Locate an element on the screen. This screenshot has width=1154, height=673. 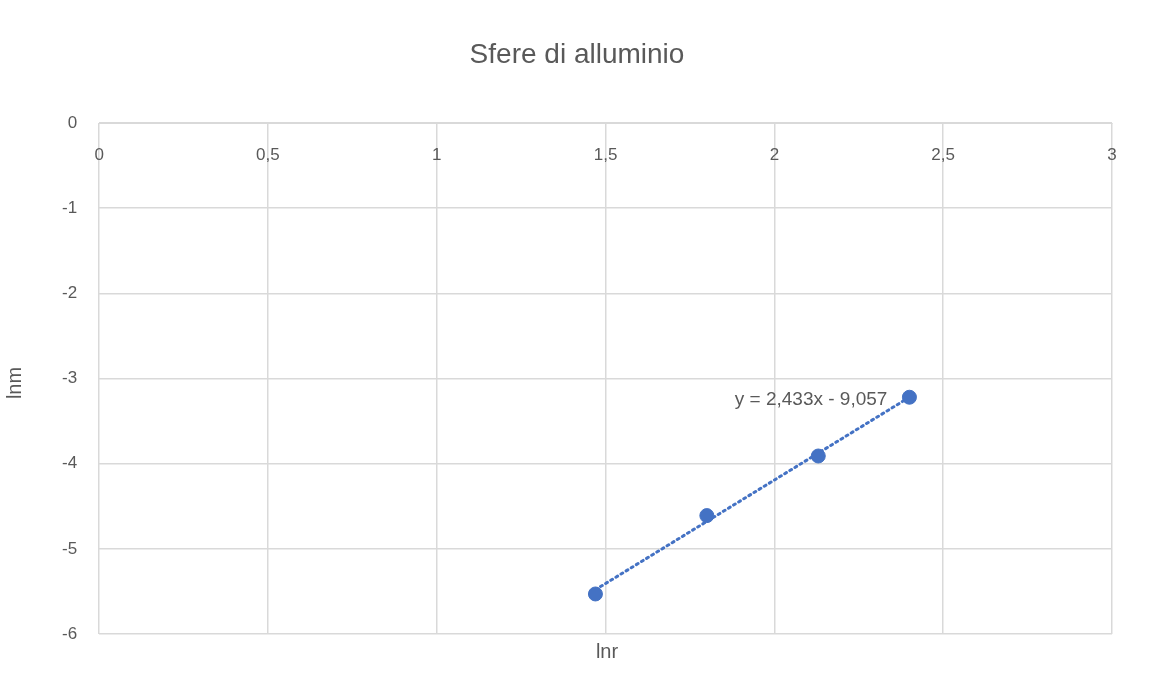
x-axis-title: lnr is located at coordinates (607, 651).